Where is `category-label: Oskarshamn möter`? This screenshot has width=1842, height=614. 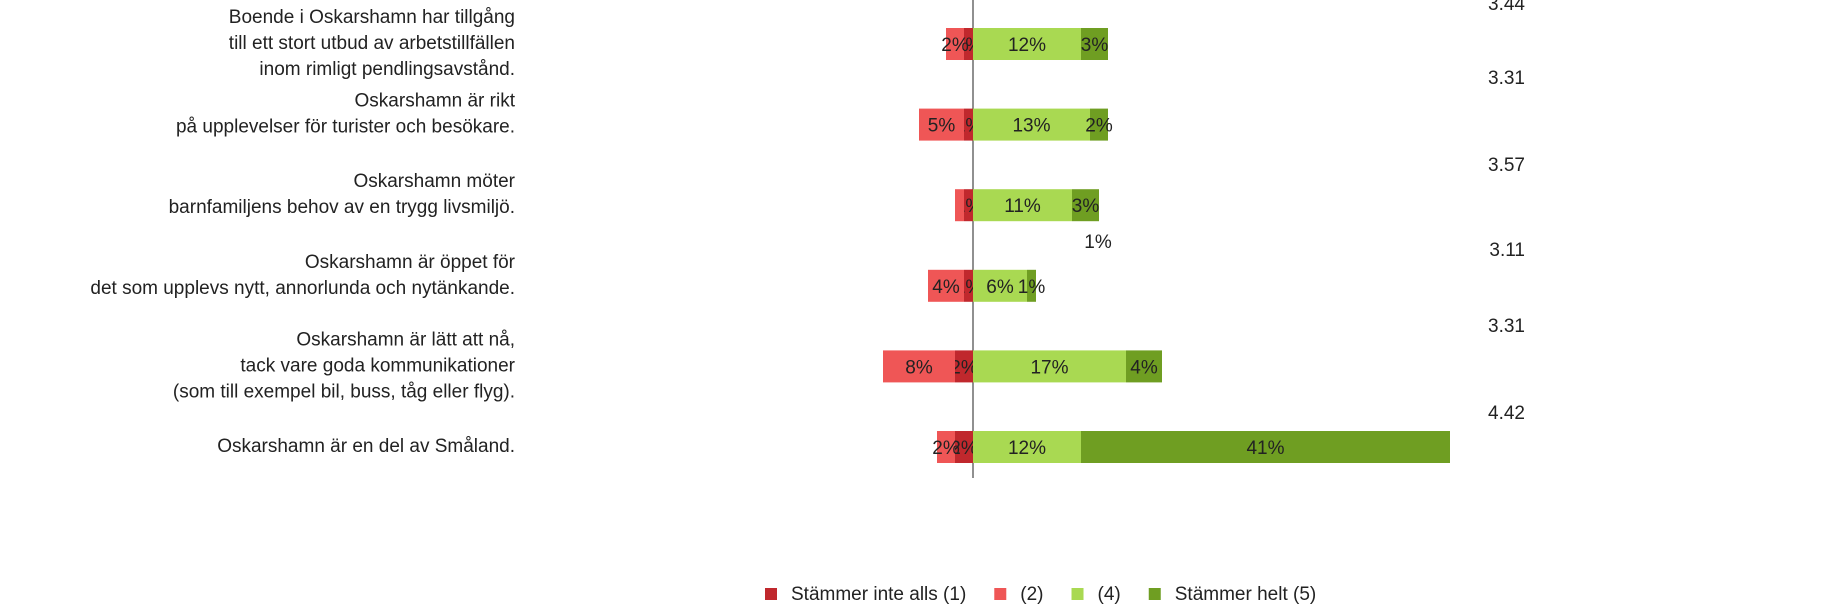
category-label: Oskarshamn möter is located at coordinates (434, 181).